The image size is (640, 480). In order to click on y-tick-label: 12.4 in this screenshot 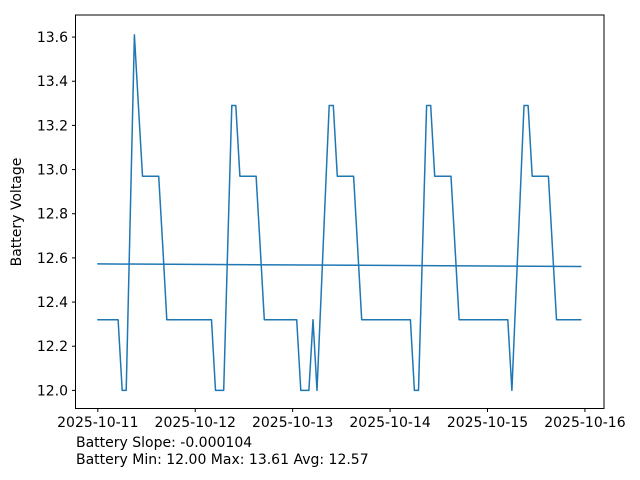, I will do `click(52, 303)`.